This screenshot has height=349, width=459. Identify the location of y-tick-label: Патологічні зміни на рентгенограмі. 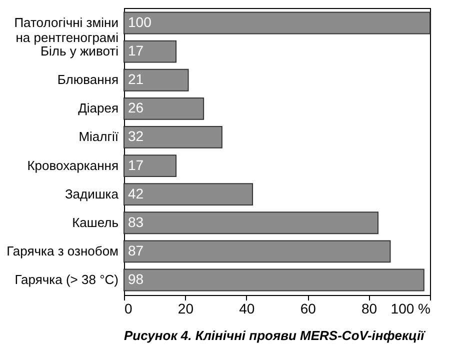
(66, 29).